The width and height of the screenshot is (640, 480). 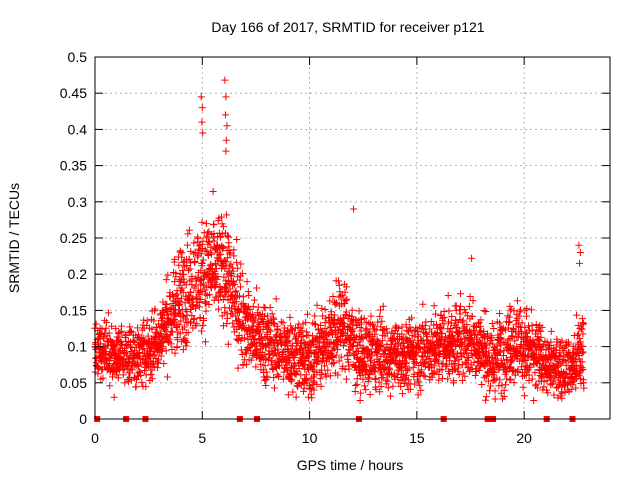 What do you see at coordinates (73, 310) in the screenshot?
I see `y-tick-label: 0.15` at bounding box center [73, 310].